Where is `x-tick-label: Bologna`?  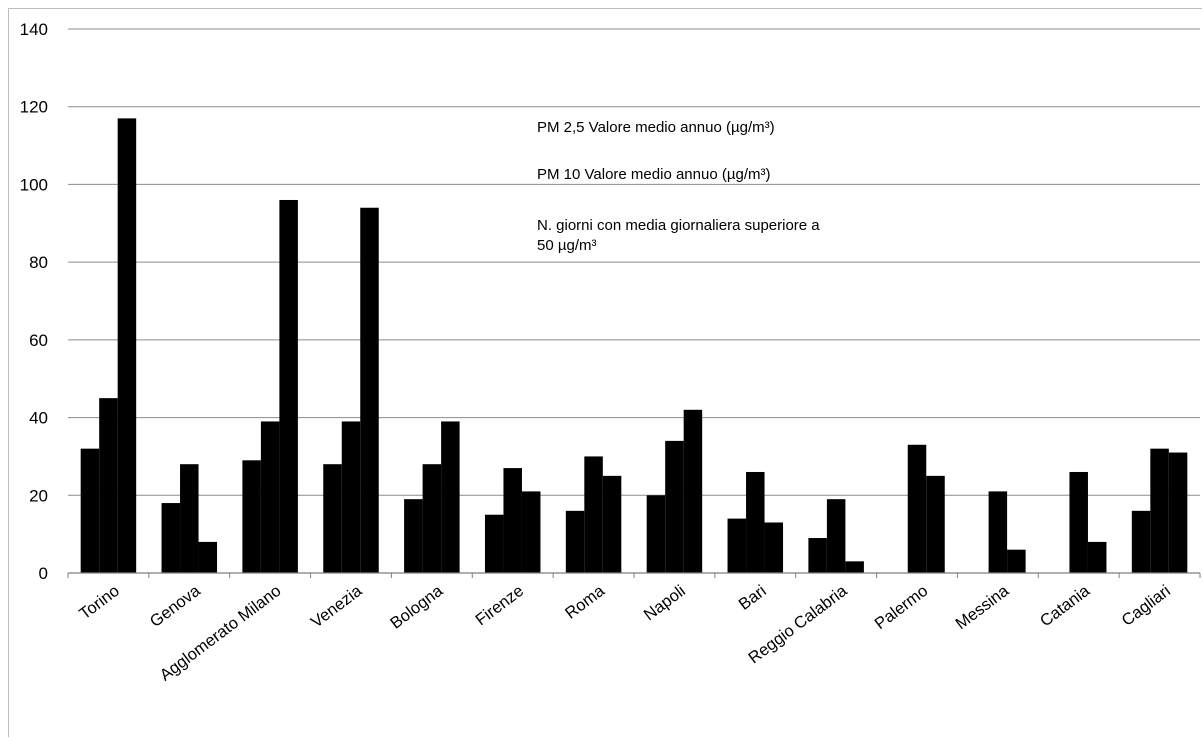 x-tick-label: Bologna is located at coordinates (417, 606).